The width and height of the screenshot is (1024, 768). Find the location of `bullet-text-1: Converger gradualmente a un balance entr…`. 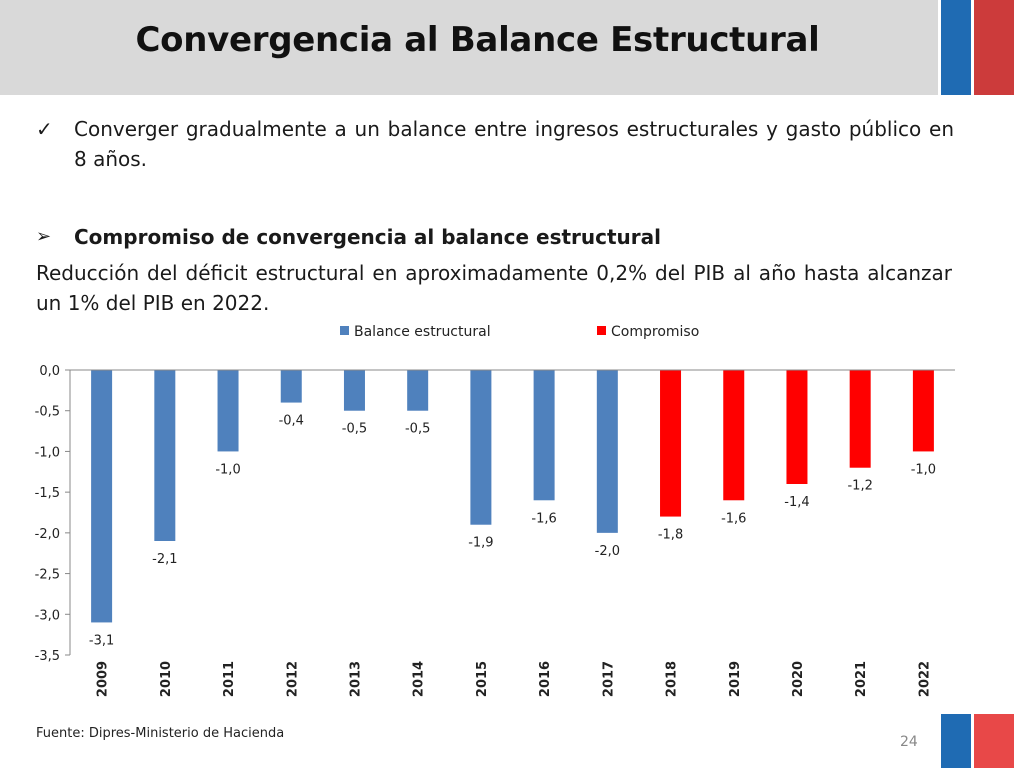

bullet-text-1: Converger gradualmente a un balance entr… is located at coordinates (514, 144).